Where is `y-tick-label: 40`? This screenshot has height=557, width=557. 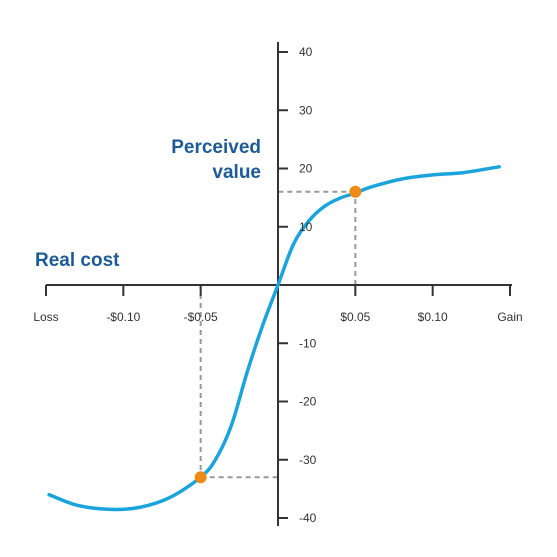 y-tick-label: 40 is located at coordinates (306, 52).